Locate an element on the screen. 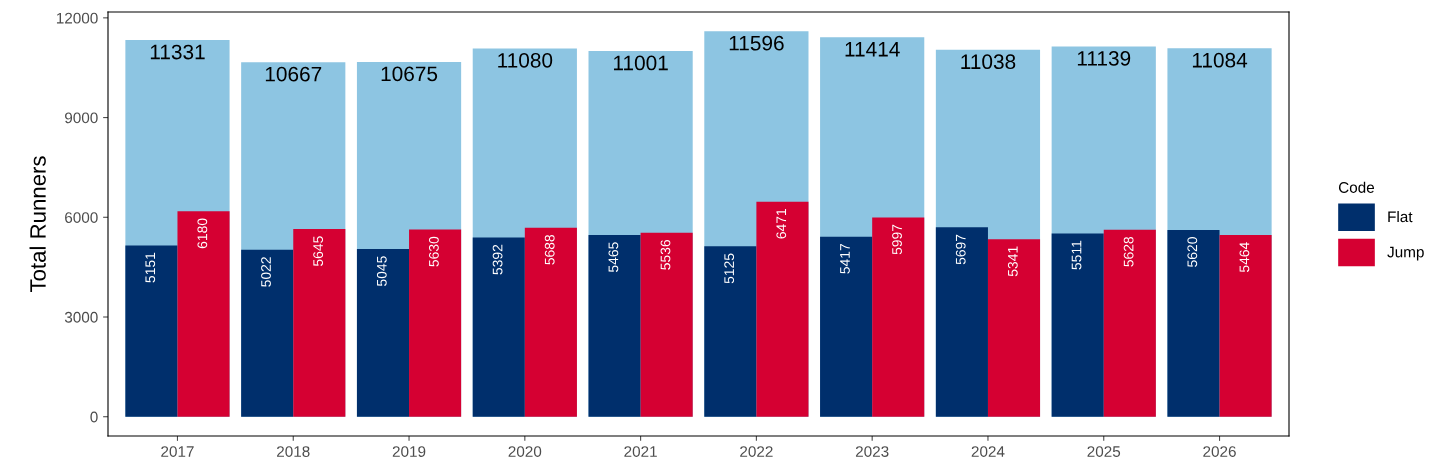 Image resolution: width=1439 pixels, height=466 pixels. data-label: 10675 is located at coordinates (409, 74).